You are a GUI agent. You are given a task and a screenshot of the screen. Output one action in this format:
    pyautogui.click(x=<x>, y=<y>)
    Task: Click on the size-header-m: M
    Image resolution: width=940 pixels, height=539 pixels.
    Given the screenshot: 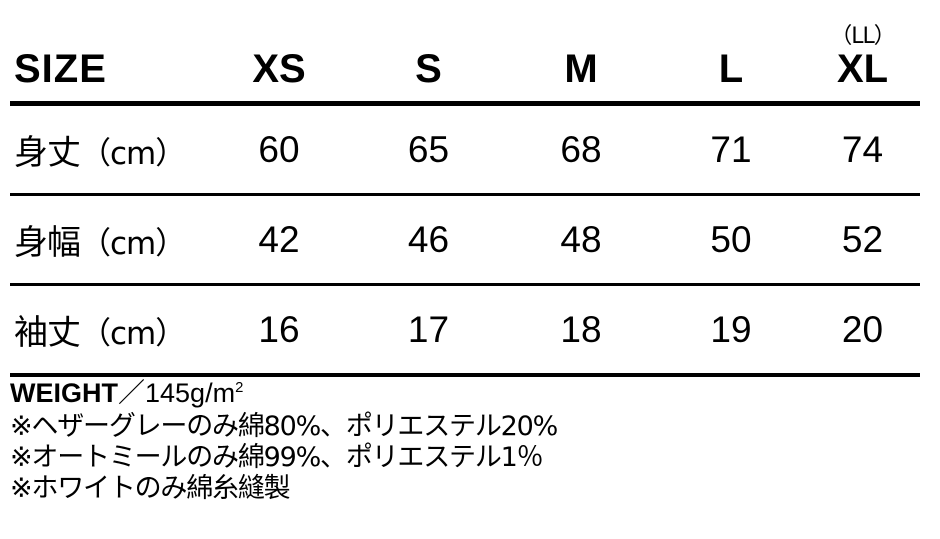 What is the action you would take?
    pyautogui.click(x=581, y=69)
    